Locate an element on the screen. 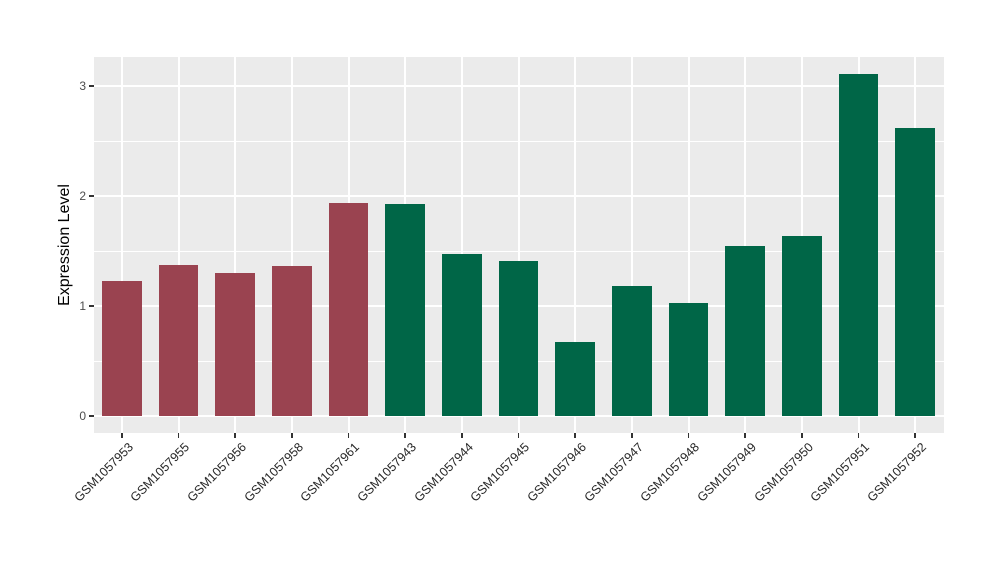 This screenshot has width=1000, height=580. bar-GSM1057961 is located at coordinates (348, 309).